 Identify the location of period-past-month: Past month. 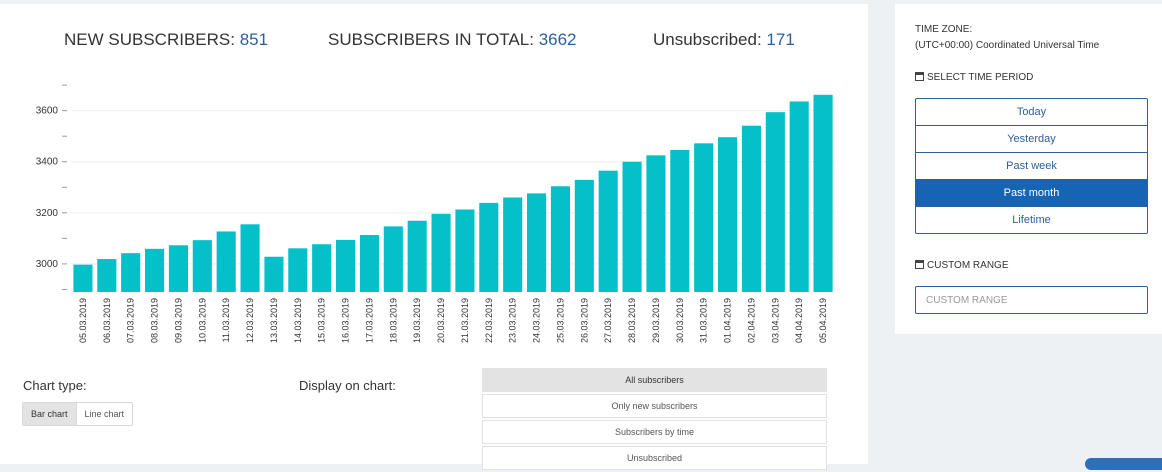
(1031, 193).